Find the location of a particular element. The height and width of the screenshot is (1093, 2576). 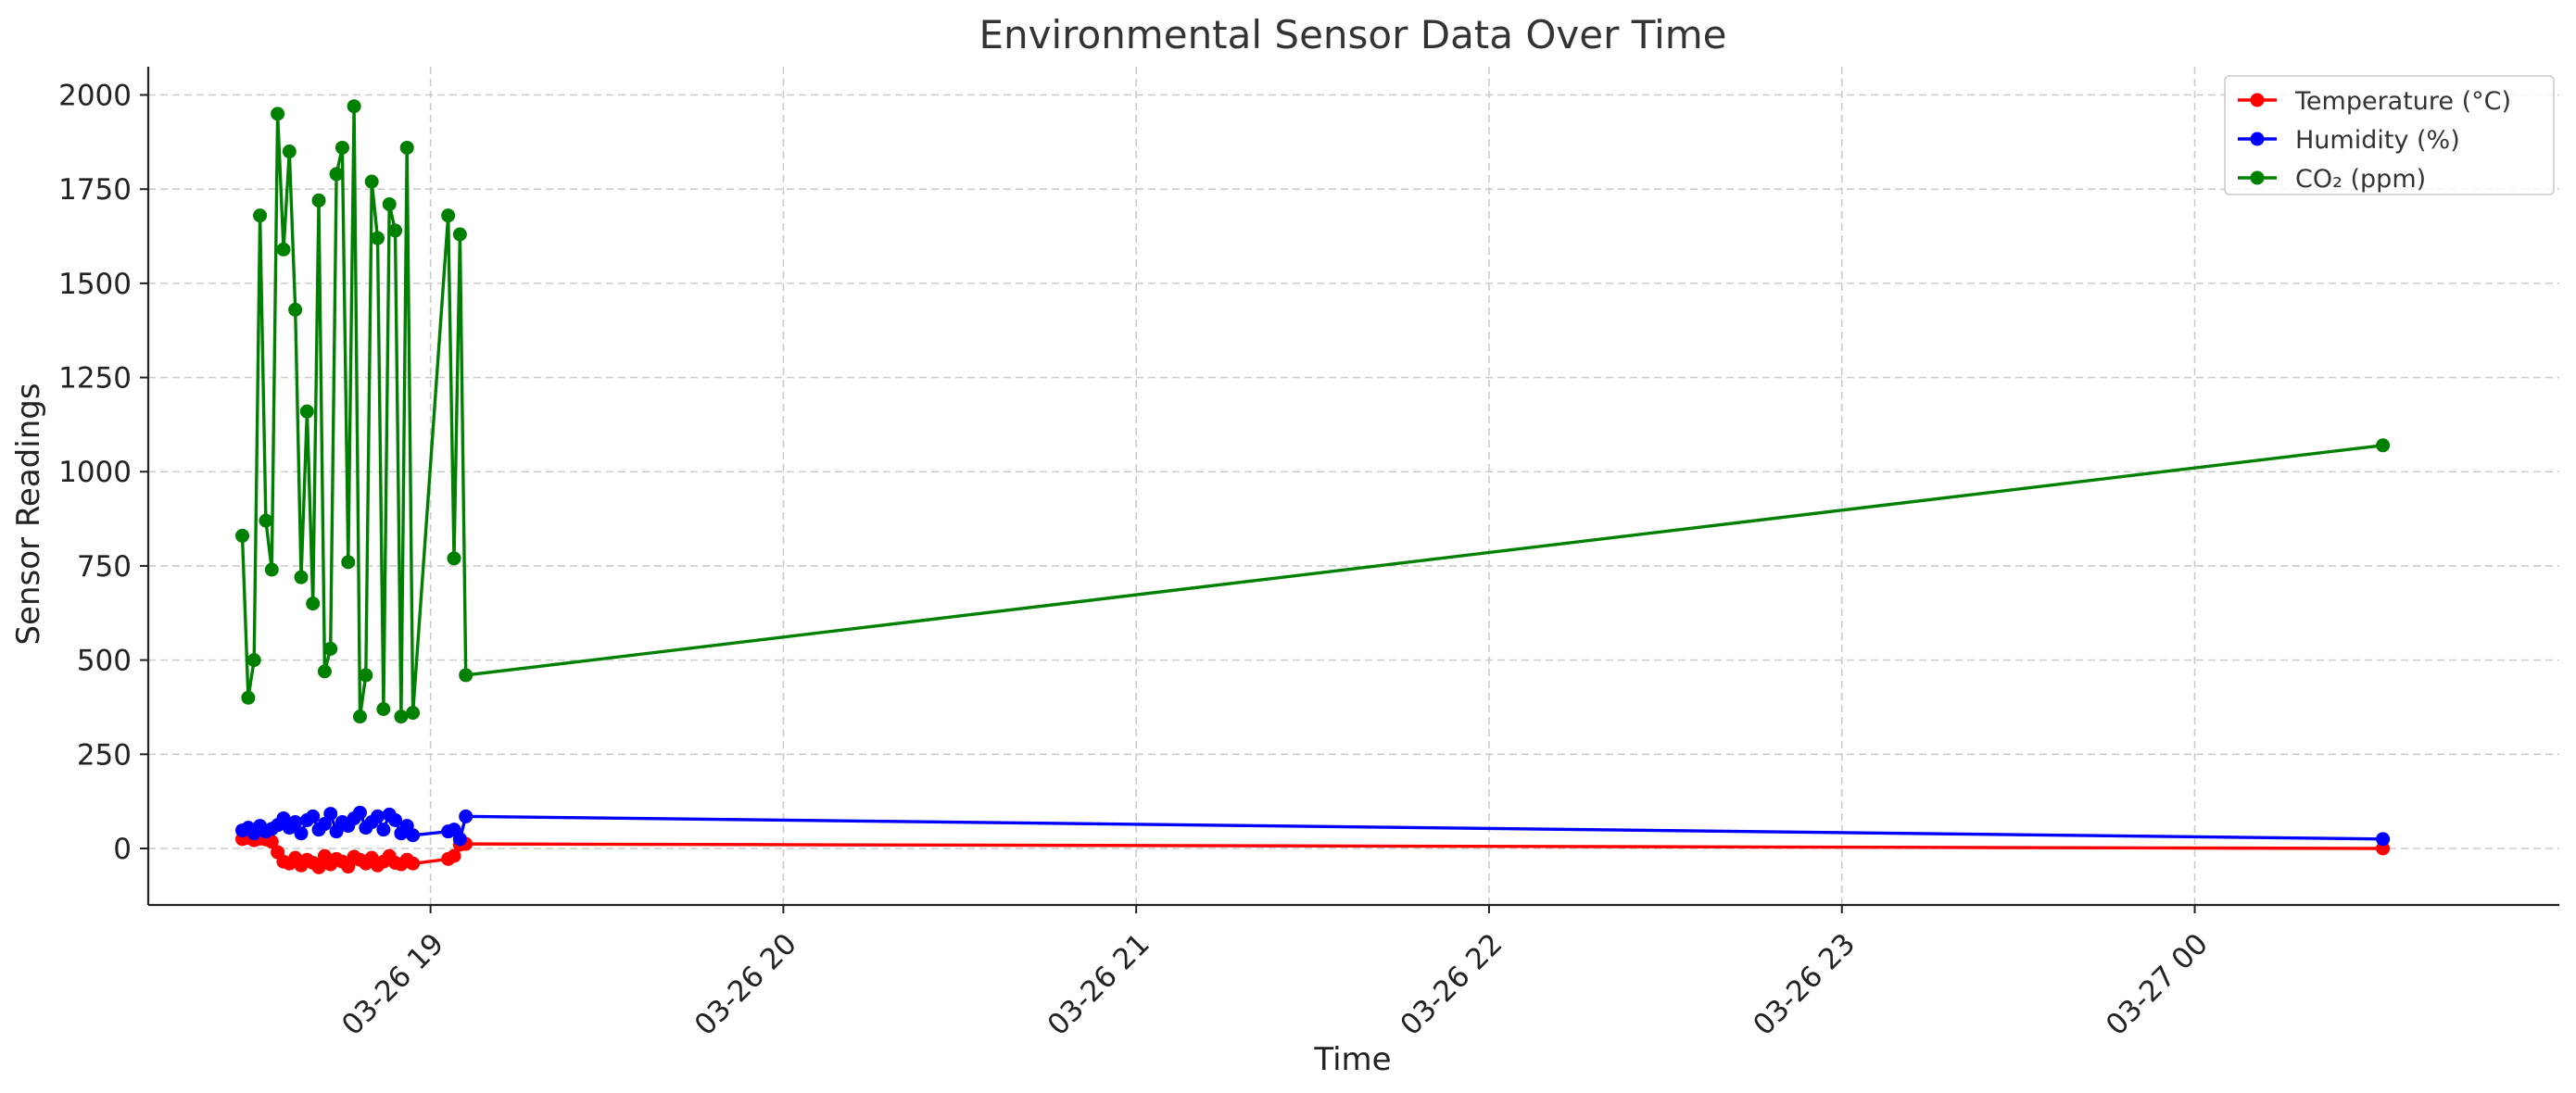

legend-box is located at coordinates (2389, 135).